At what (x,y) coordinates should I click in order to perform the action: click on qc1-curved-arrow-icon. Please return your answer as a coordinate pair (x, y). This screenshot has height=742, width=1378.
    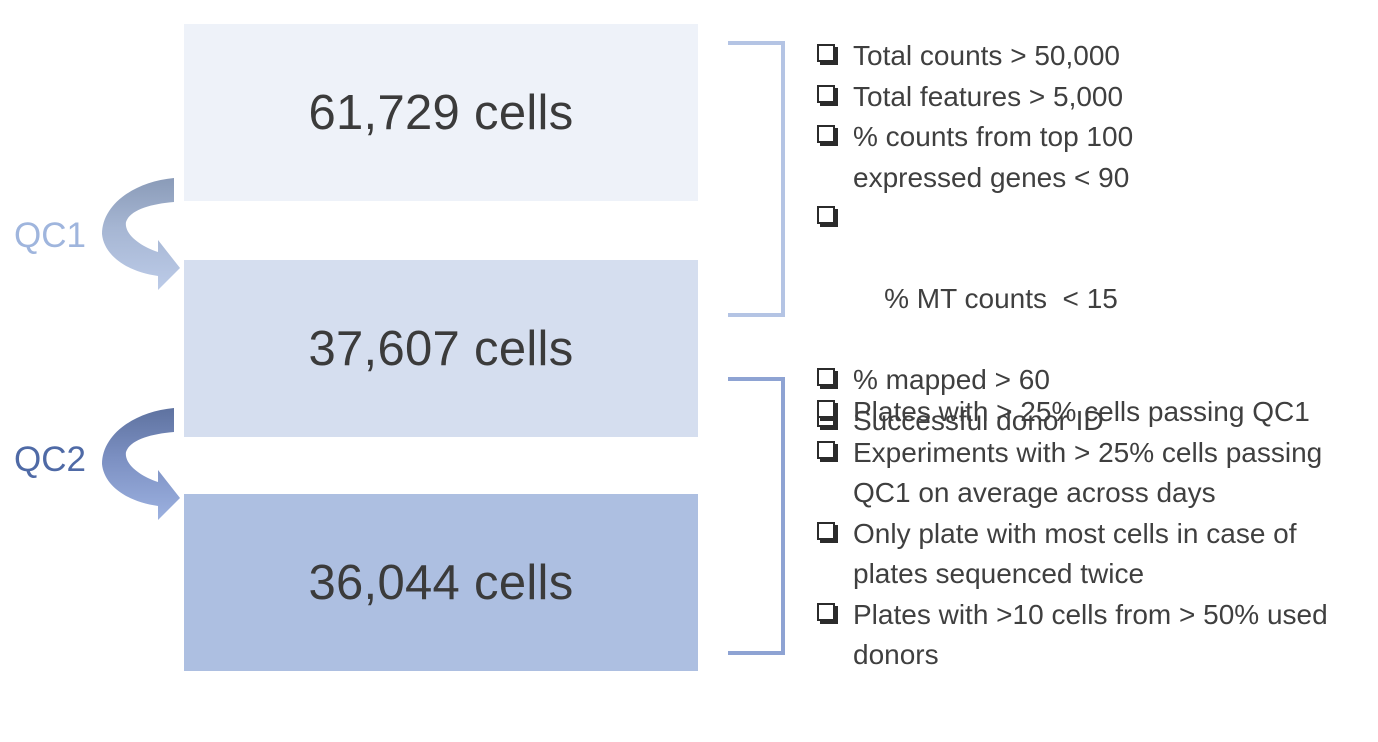
    Looking at the image, I should click on (141, 234).